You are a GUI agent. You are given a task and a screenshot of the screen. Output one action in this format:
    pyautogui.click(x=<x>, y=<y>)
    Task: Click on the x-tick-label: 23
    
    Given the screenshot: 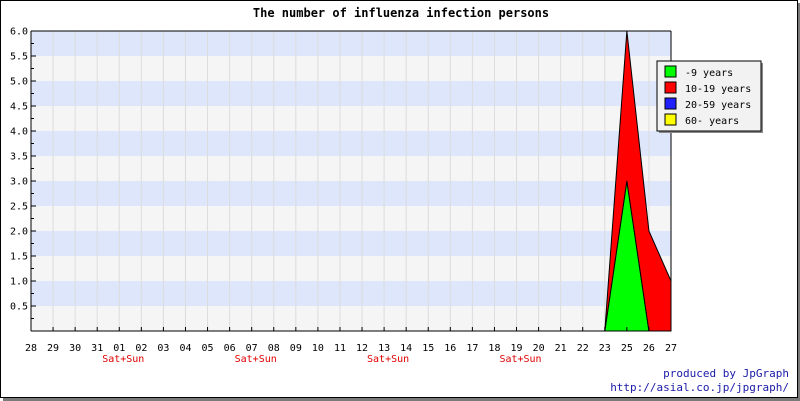 What is the action you would take?
    pyautogui.click(x=605, y=348)
    